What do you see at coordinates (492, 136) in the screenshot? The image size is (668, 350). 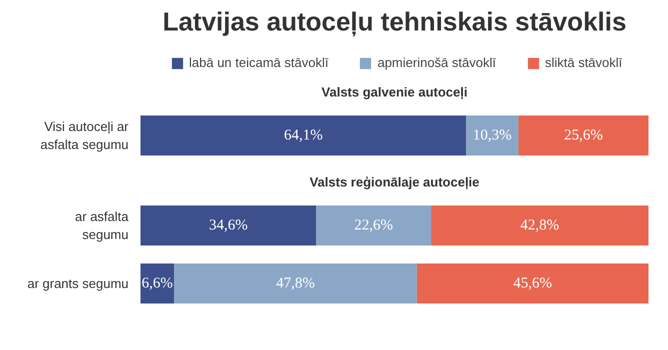 I see `data-label: 10,3%` at bounding box center [492, 136].